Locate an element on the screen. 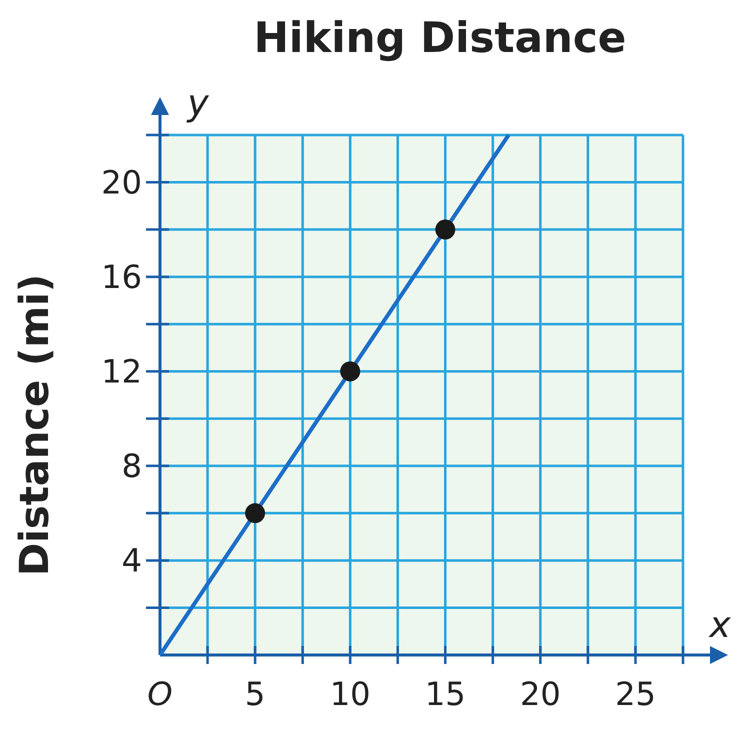 This screenshot has width=750, height=750. y-tick-label: 8 is located at coordinates (132, 466).